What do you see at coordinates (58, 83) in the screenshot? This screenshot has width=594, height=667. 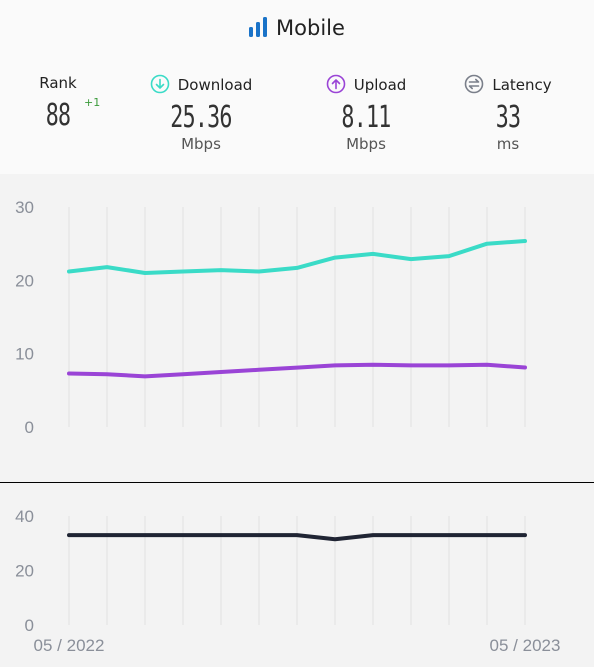 I see `rank-label: Rank` at bounding box center [58, 83].